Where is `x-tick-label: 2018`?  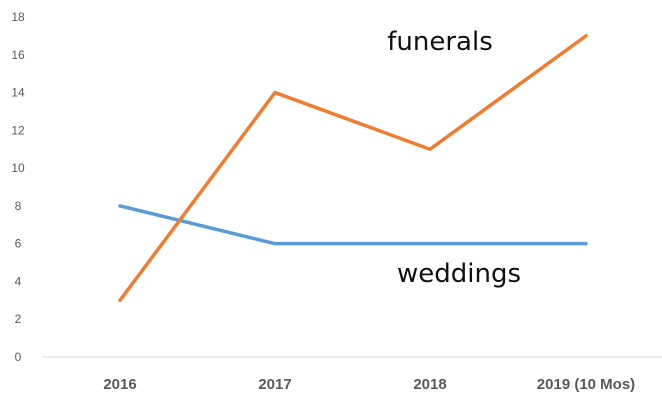
x-tick-label: 2018 is located at coordinates (429, 384).